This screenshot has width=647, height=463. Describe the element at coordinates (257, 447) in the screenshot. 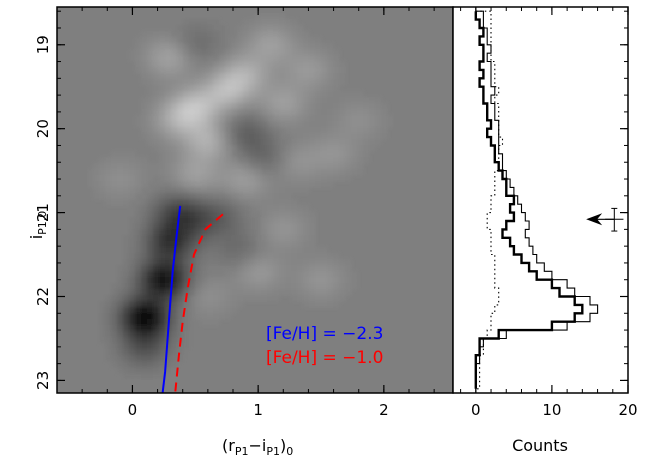

I see `x-axis-title-left: (rP1−iP1)0` at that location.